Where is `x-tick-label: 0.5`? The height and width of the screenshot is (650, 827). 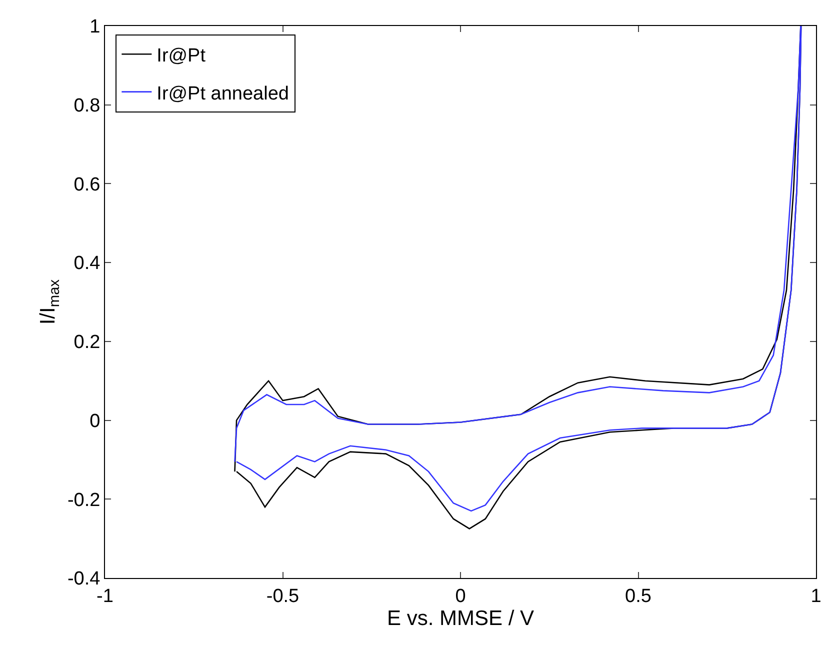 x-tick-label: 0.5 is located at coordinates (638, 596).